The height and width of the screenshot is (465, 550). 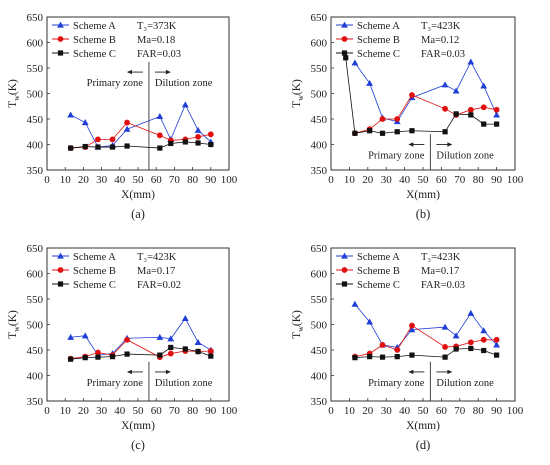 I want to click on dilution-zone-arrowhead, so click(x=168, y=72).